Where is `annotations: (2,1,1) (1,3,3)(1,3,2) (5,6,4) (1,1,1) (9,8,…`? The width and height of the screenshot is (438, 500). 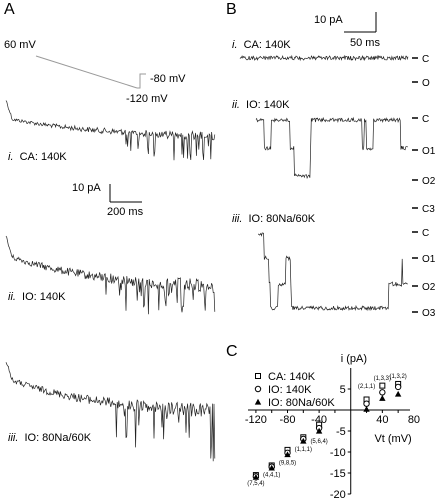
annotations: (2,1,1) (1,3,3)(1,3,2) (5,6,4) (1,1,1) (9,8,… is located at coordinates (327, 430).